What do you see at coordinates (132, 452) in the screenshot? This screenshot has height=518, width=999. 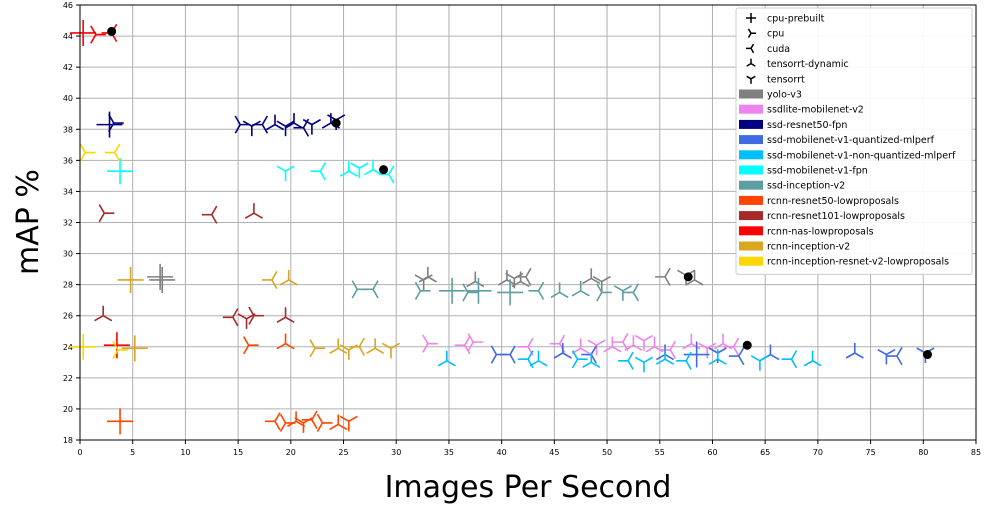 I see `x-tick-label: 5` at bounding box center [132, 452].